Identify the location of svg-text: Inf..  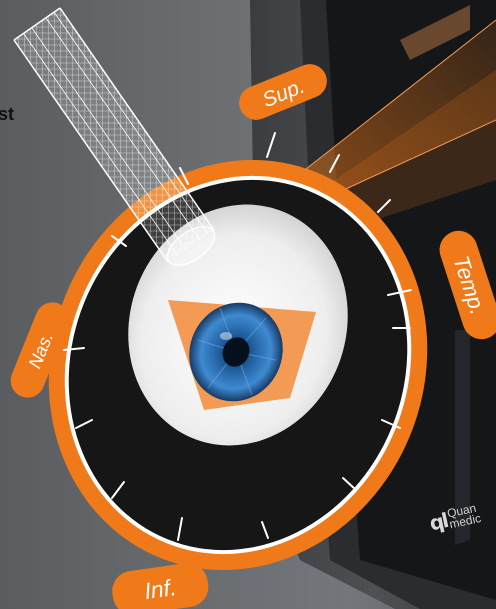
(160, 589).